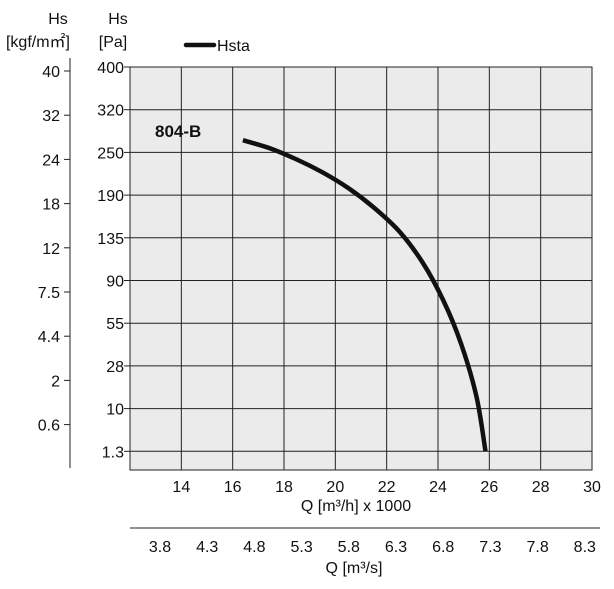  What do you see at coordinates (301, 547) in the screenshot?
I see `x-secondary-tick-label: 5.3` at bounding box center [301, 547].